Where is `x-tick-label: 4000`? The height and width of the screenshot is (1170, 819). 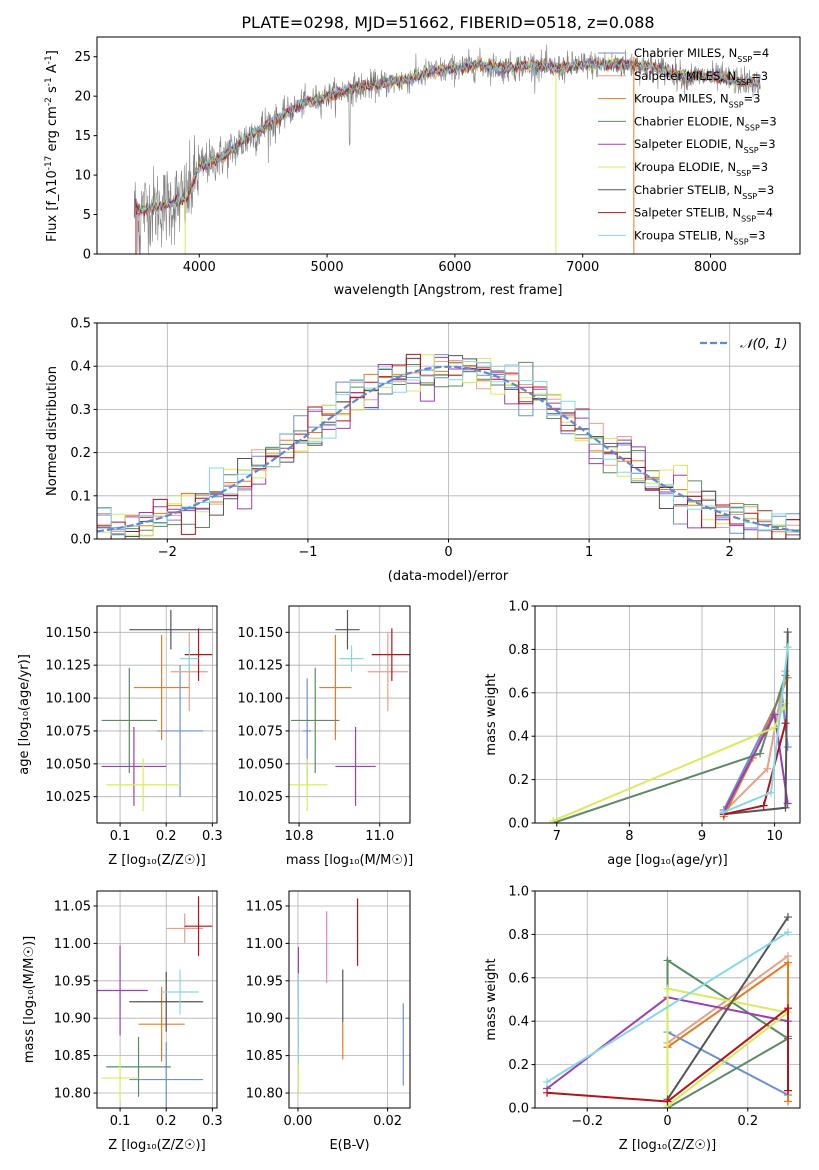 x-tick-label: 4000 is located at coordinates (199, 267).